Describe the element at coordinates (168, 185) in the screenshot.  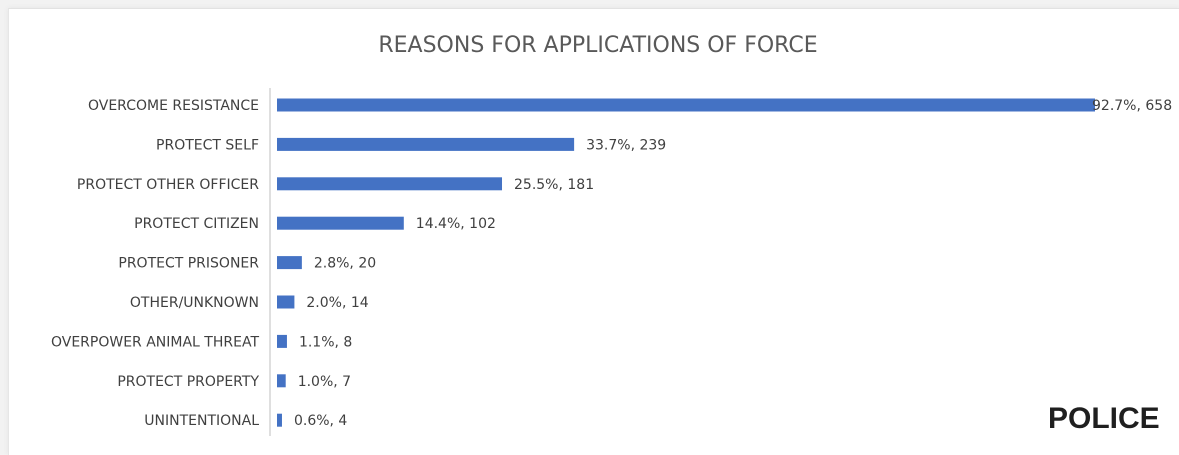
I see `category-label: PROTECT OTHER OFFICER` at that location.